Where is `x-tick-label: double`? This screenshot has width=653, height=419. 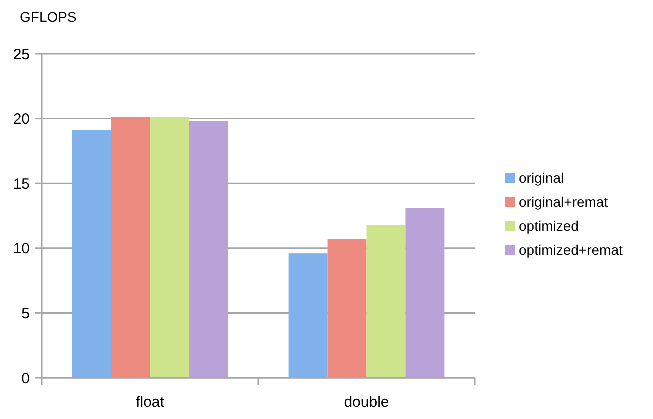 x-tick-label: double is located at coordinates (367, 402).